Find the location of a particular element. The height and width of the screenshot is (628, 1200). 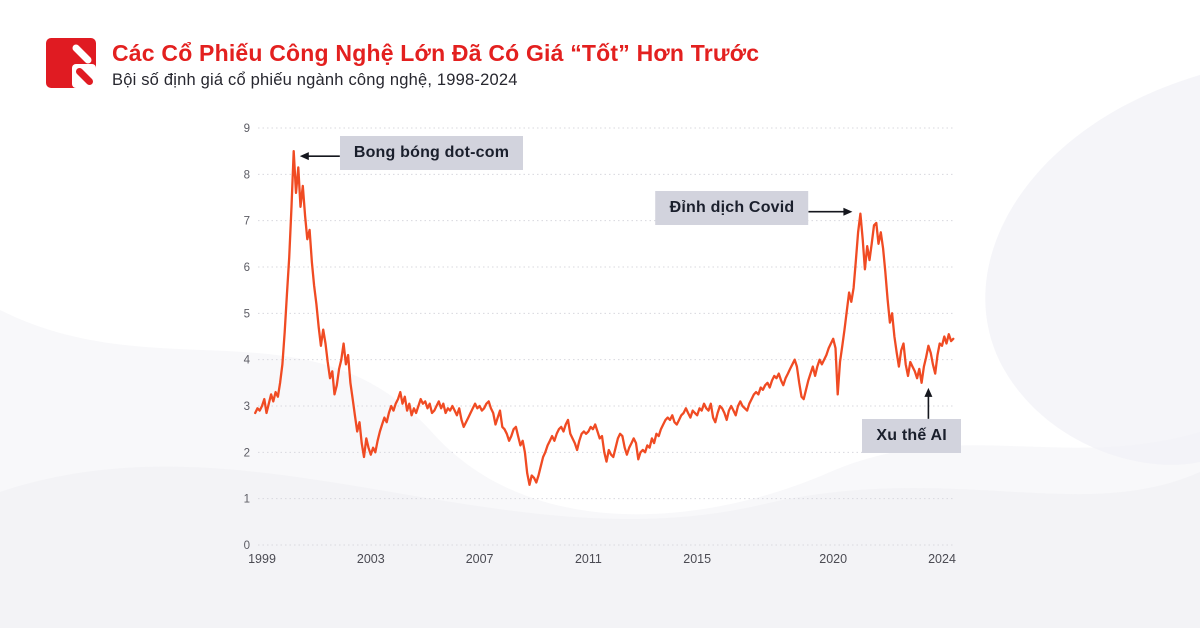

annotation-ai-trend: Xu thế AI is located at coordinates (911, 435).